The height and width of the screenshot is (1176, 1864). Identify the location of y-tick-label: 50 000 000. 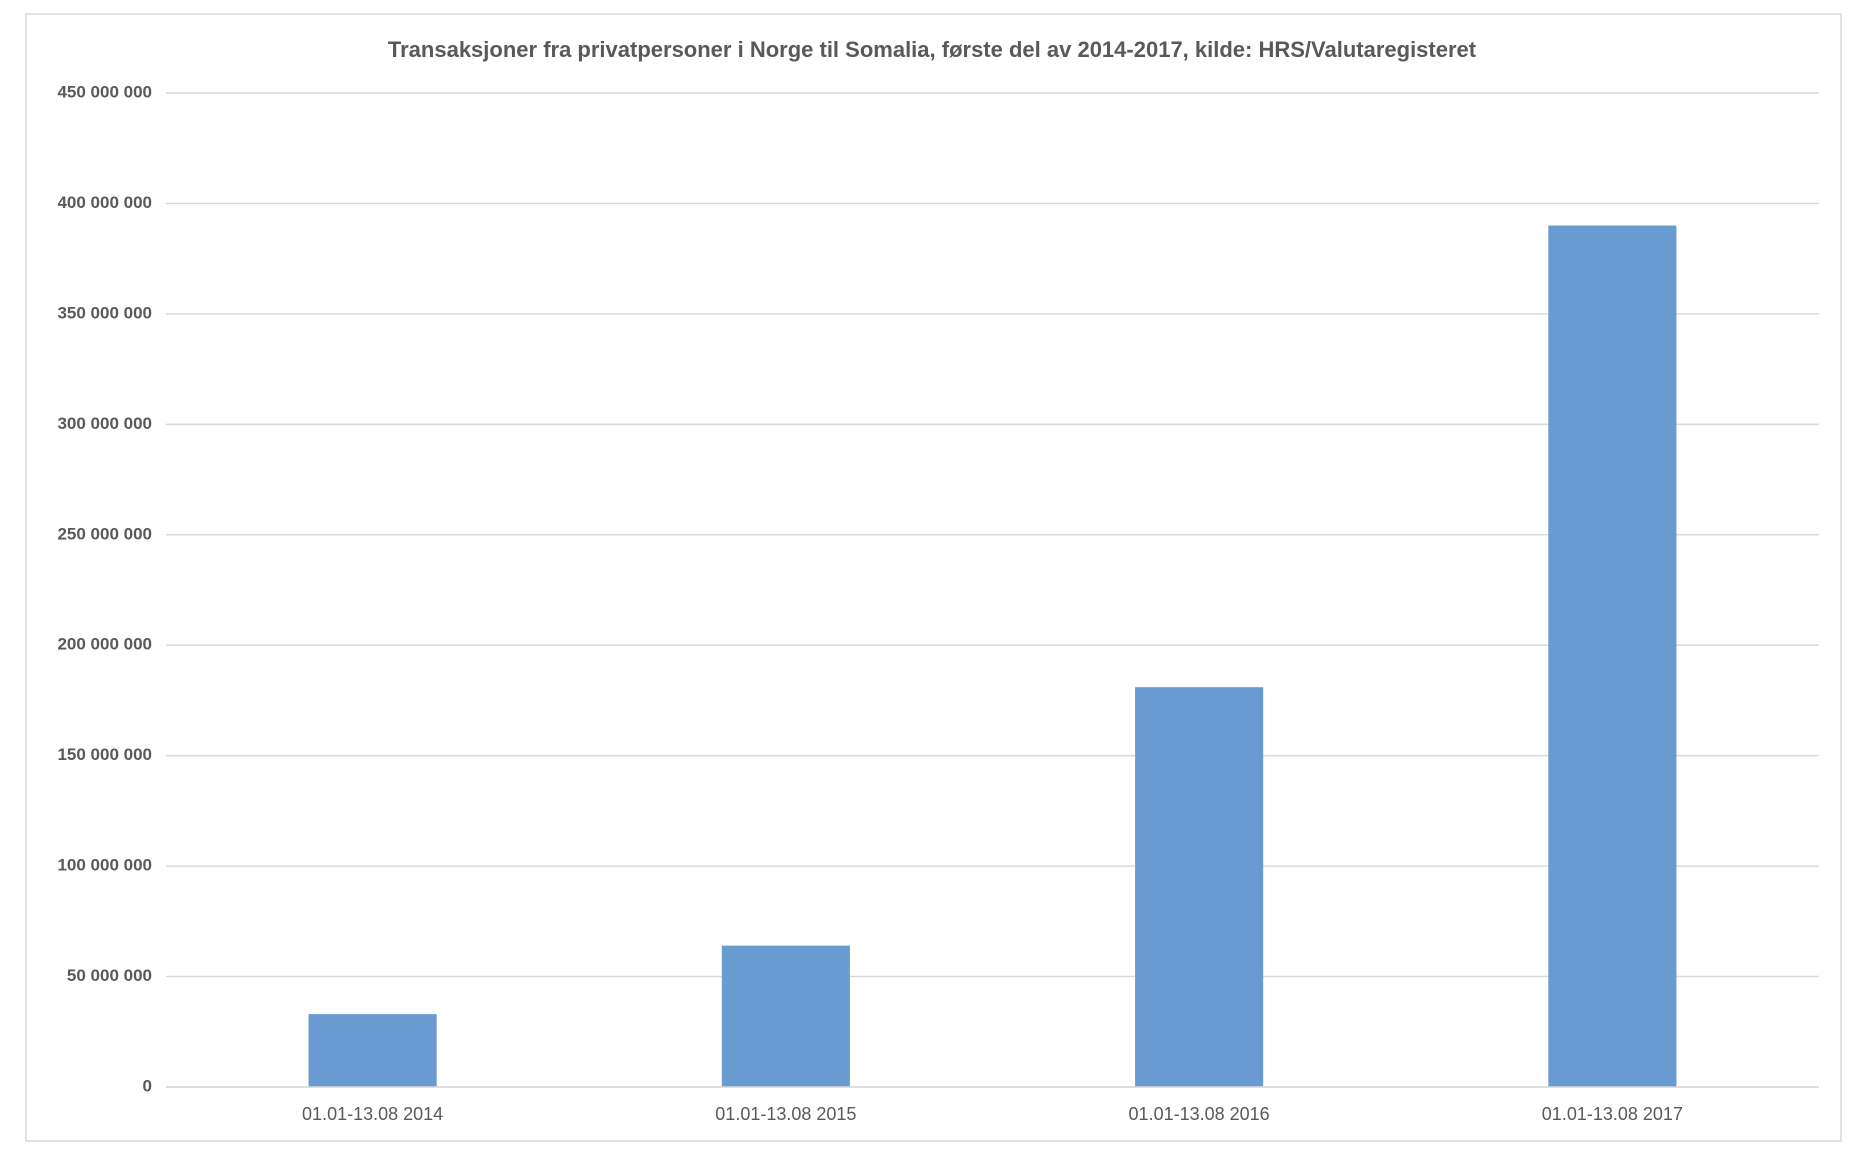
(109, 975).